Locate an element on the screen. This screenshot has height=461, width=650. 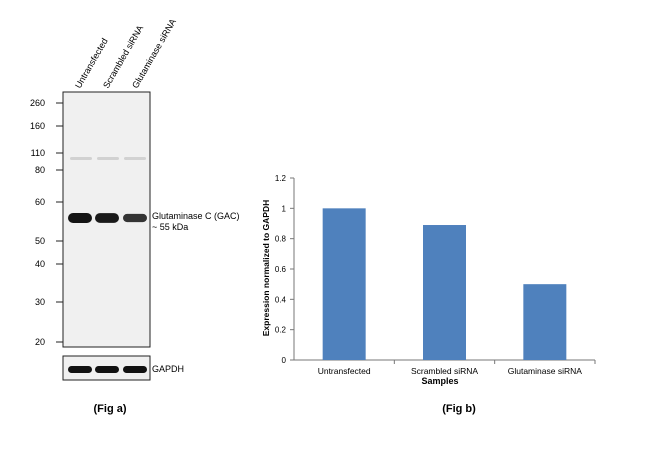
mw-marker-label: 30 is located at coordinates (40, 302).